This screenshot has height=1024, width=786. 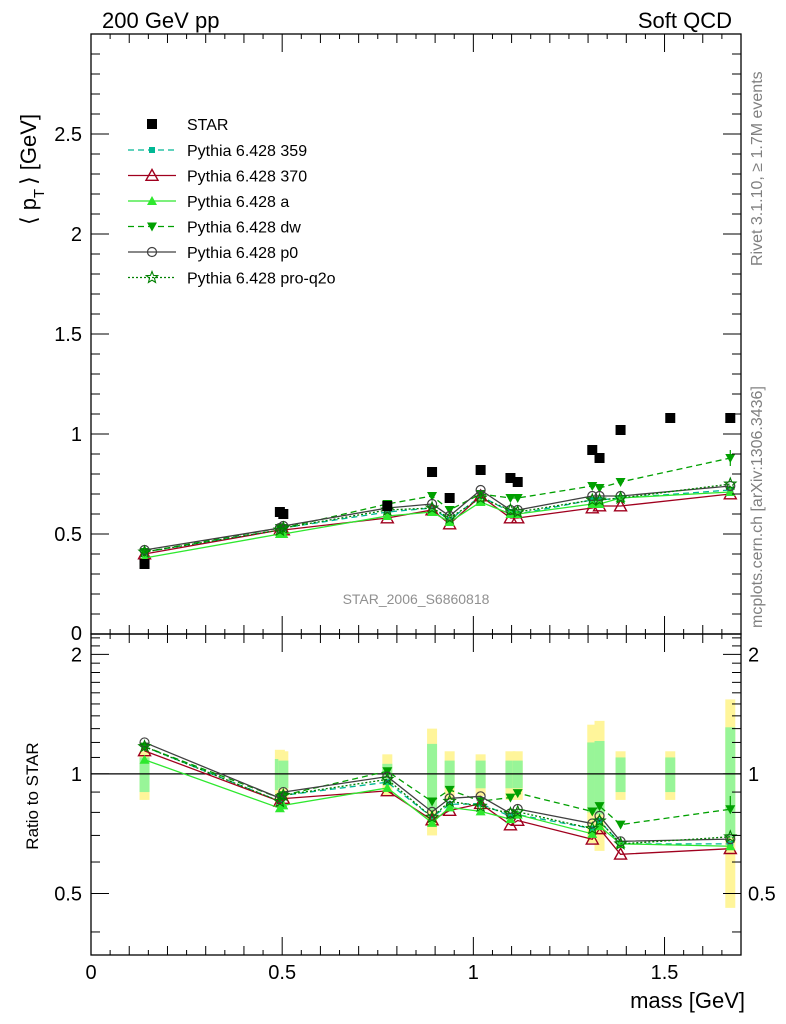 What do you see at coordinates (762, 894) in the screenshot?
I see `ratio-y-tick-label-right: 0.5` at bounding box center [762, 894].